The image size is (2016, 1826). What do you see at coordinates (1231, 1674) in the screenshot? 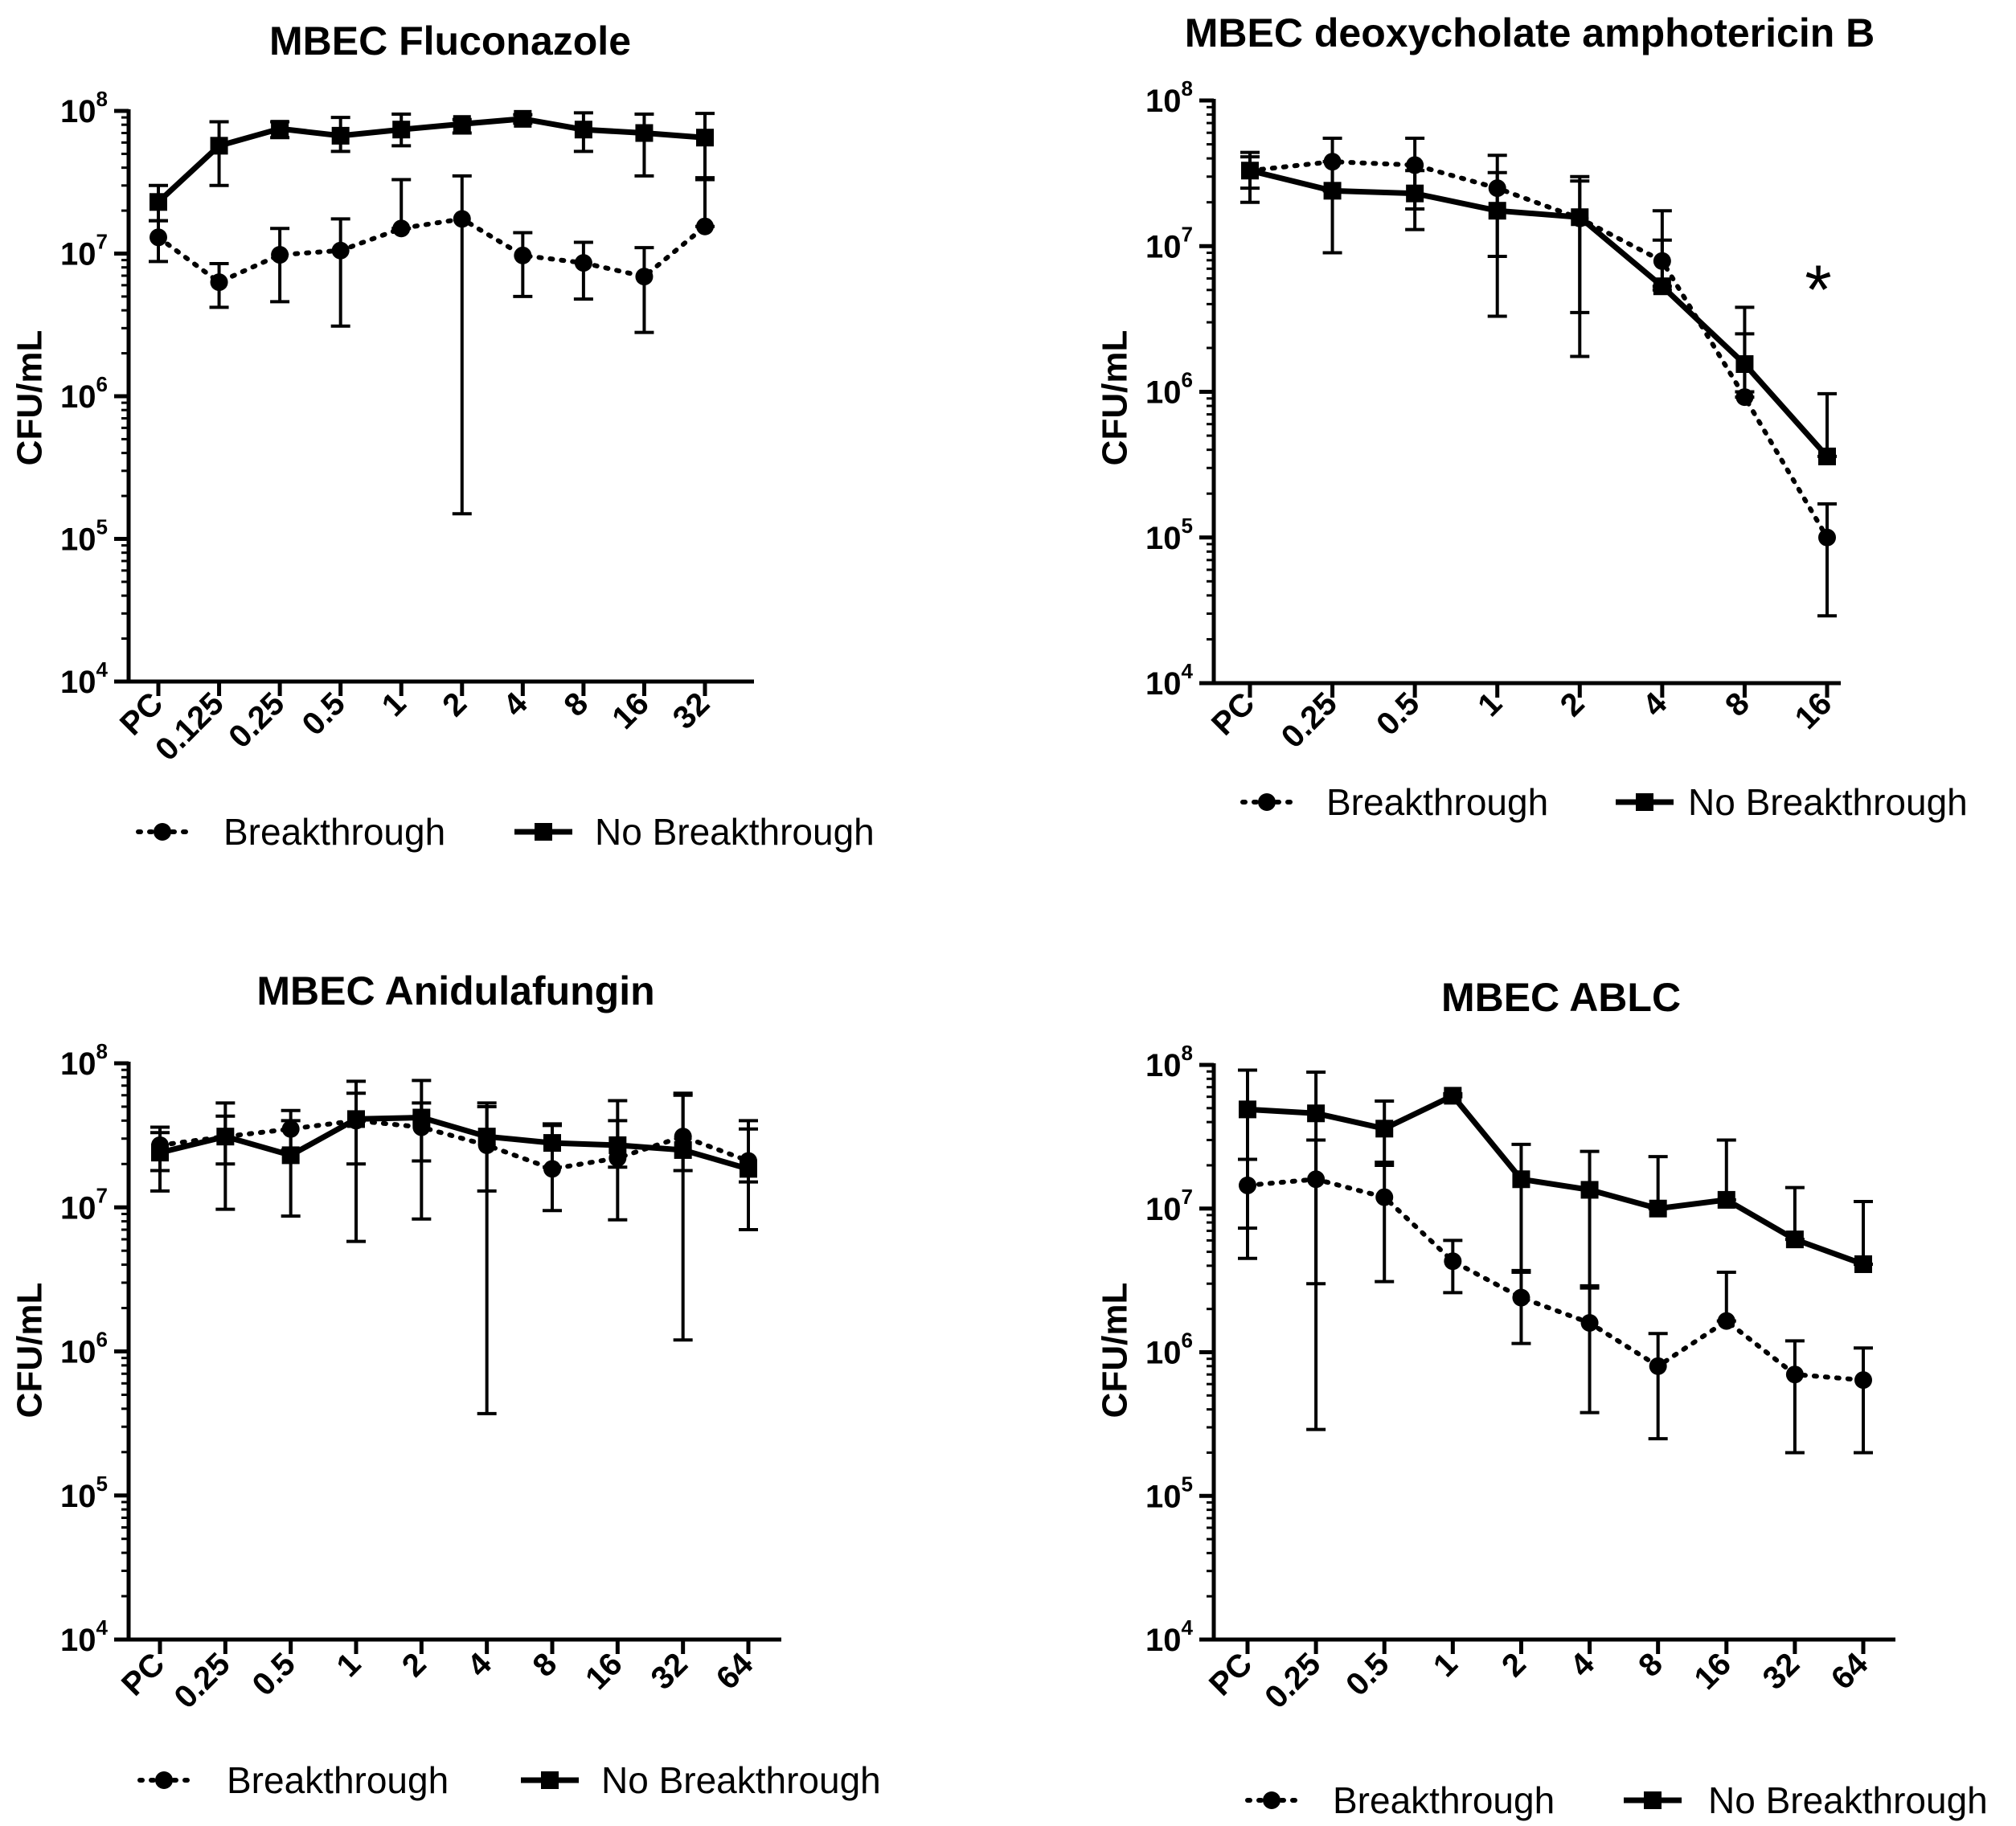
I see `x-tick-label: PC` at bounding box center [1231, 1674].